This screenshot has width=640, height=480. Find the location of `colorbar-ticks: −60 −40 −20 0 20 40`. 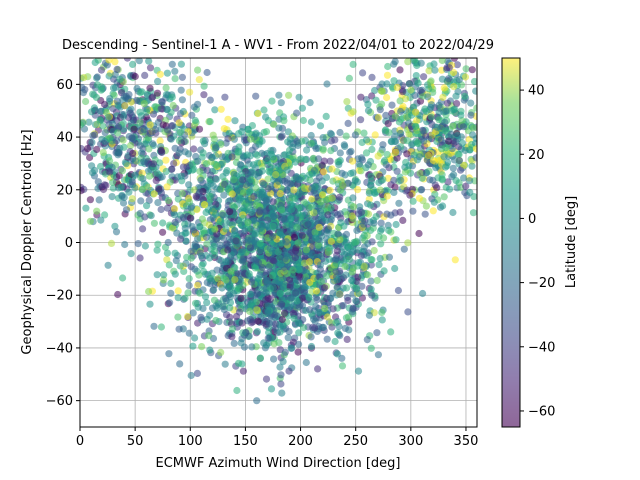

colorbar-ticks: −60 −40 −20 0 20 40 is located at coordinates (537, 251).